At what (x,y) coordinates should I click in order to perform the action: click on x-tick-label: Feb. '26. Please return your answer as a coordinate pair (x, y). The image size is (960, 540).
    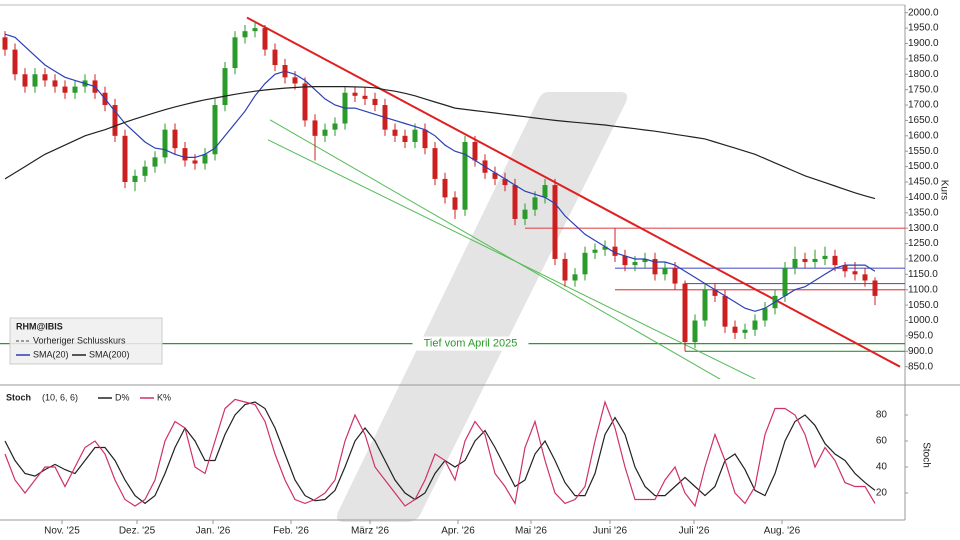
    Looking at the image, I should click on (291, 531).